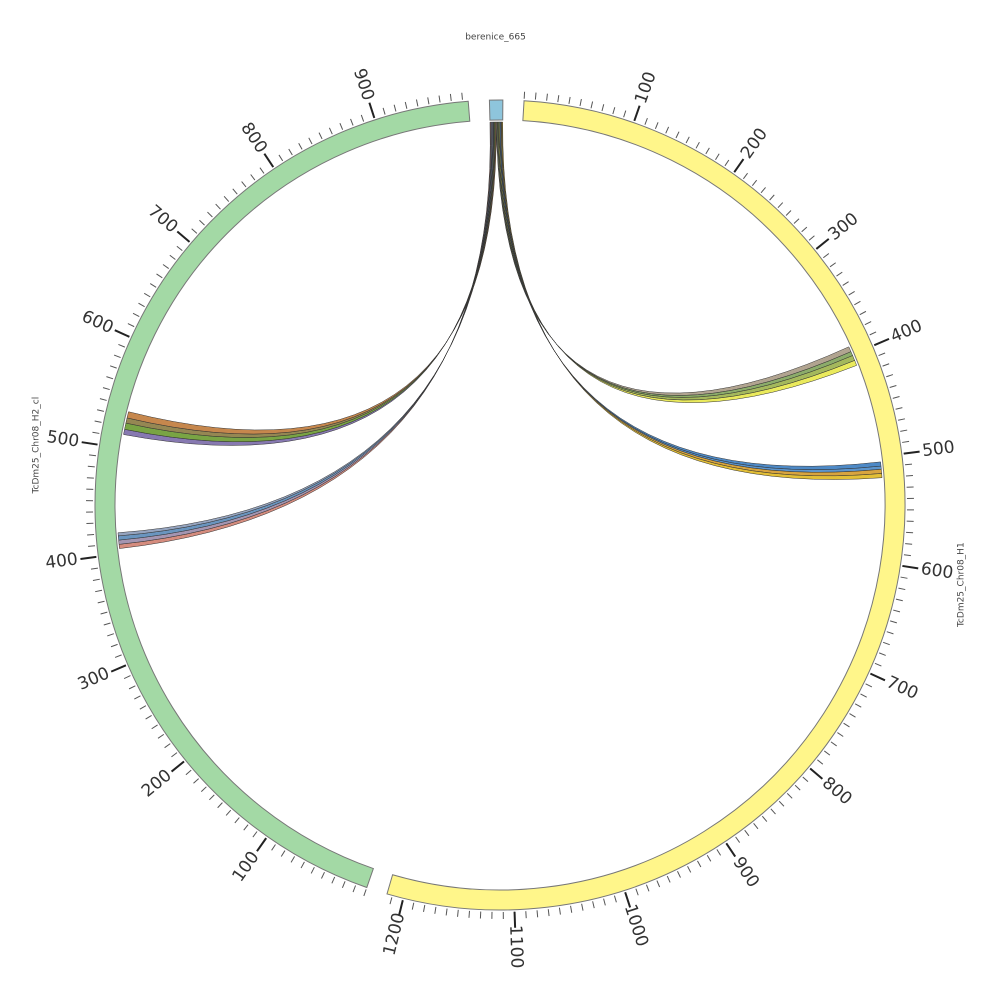 The image size is (1000, 1000). I want to click on tick-label: 100, so click(246, 867).